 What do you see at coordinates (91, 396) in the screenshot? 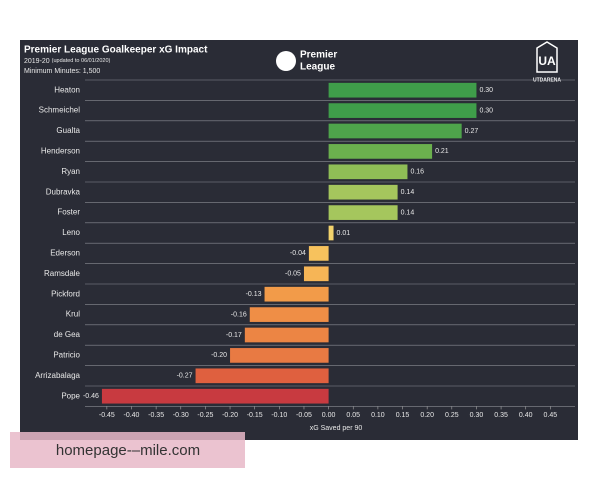
I see `value-label: -0.46` at bounding box center [91, 396].